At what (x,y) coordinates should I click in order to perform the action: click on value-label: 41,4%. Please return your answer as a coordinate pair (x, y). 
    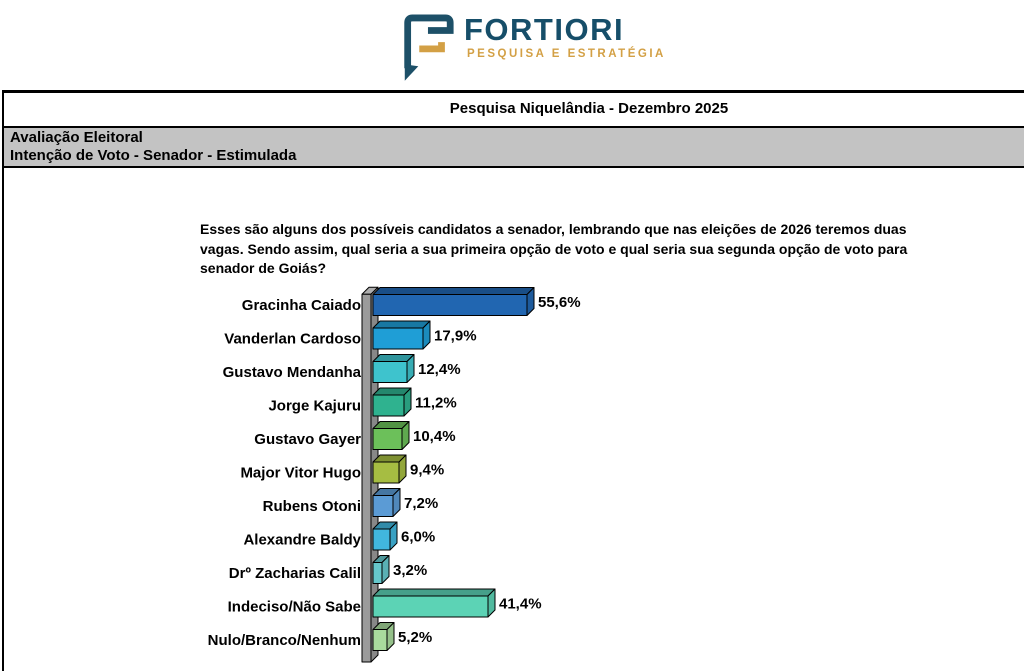
    Looking at the image, I should click on (520, 604).